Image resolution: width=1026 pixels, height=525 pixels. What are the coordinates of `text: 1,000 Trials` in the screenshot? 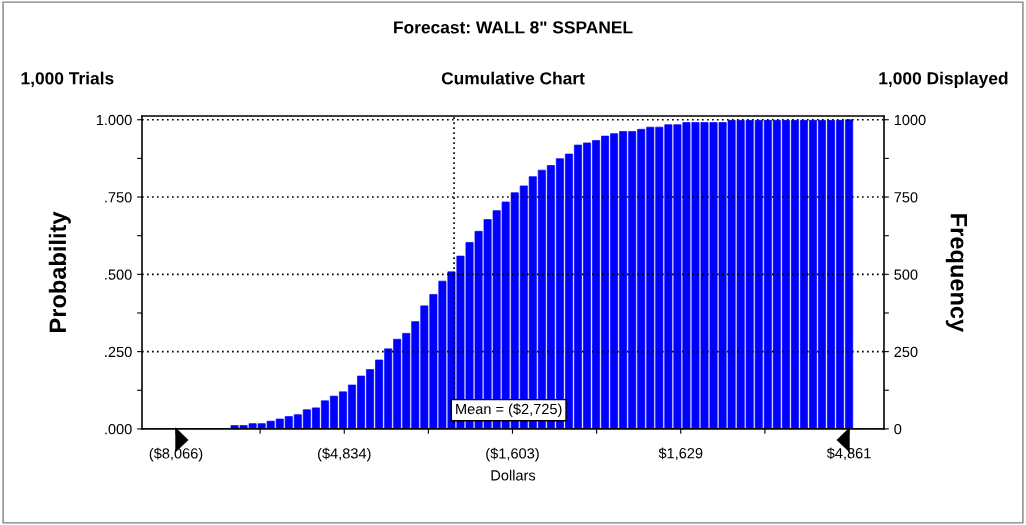 It's located at (67, 79).